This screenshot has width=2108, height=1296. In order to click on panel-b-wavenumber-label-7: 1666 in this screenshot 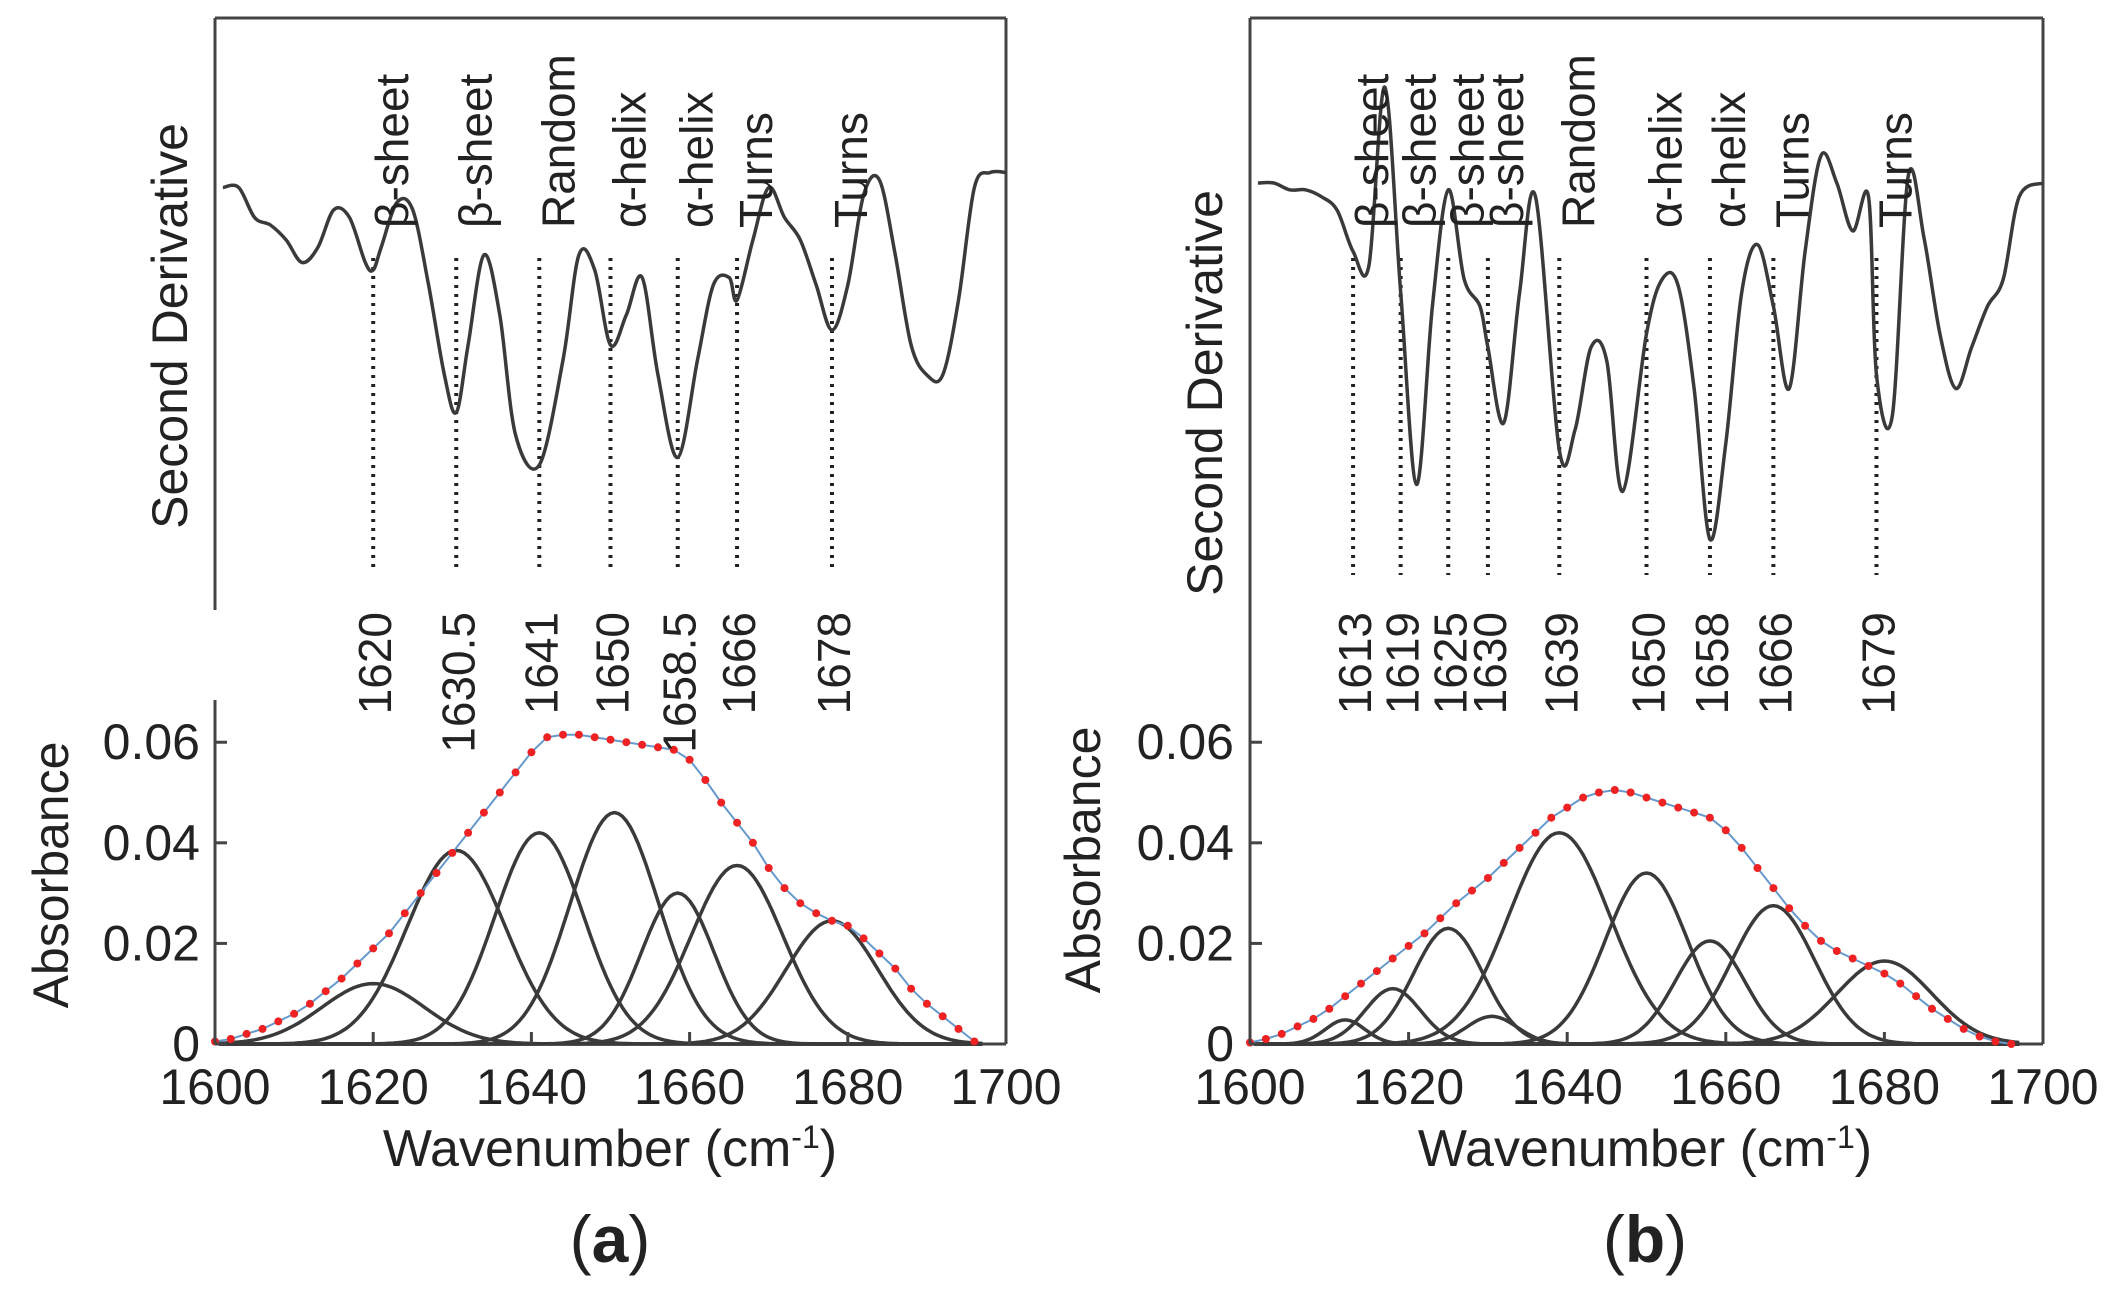, I will do `click(1775, 663)`.